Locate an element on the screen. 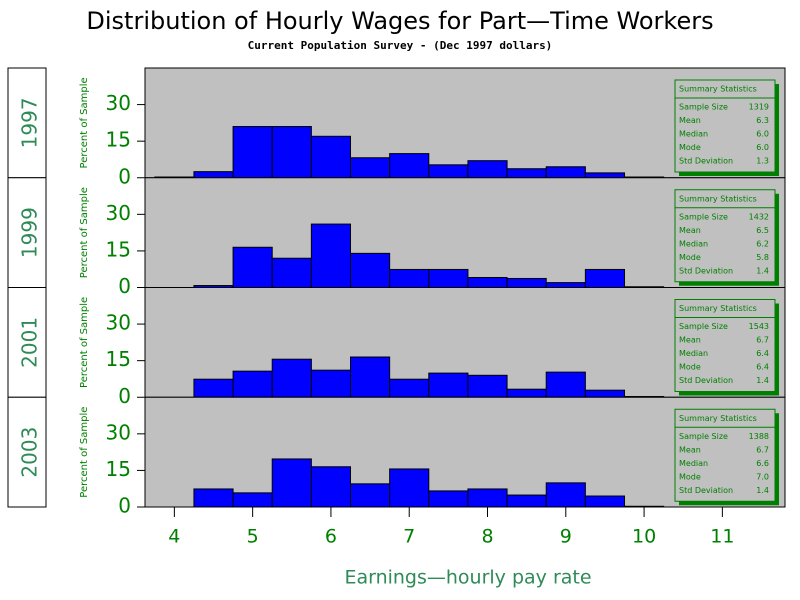 This screenshot has width=800, height=600. x-axis-label: Earnings—hourly pay rate is located at coordinates (467, 578).